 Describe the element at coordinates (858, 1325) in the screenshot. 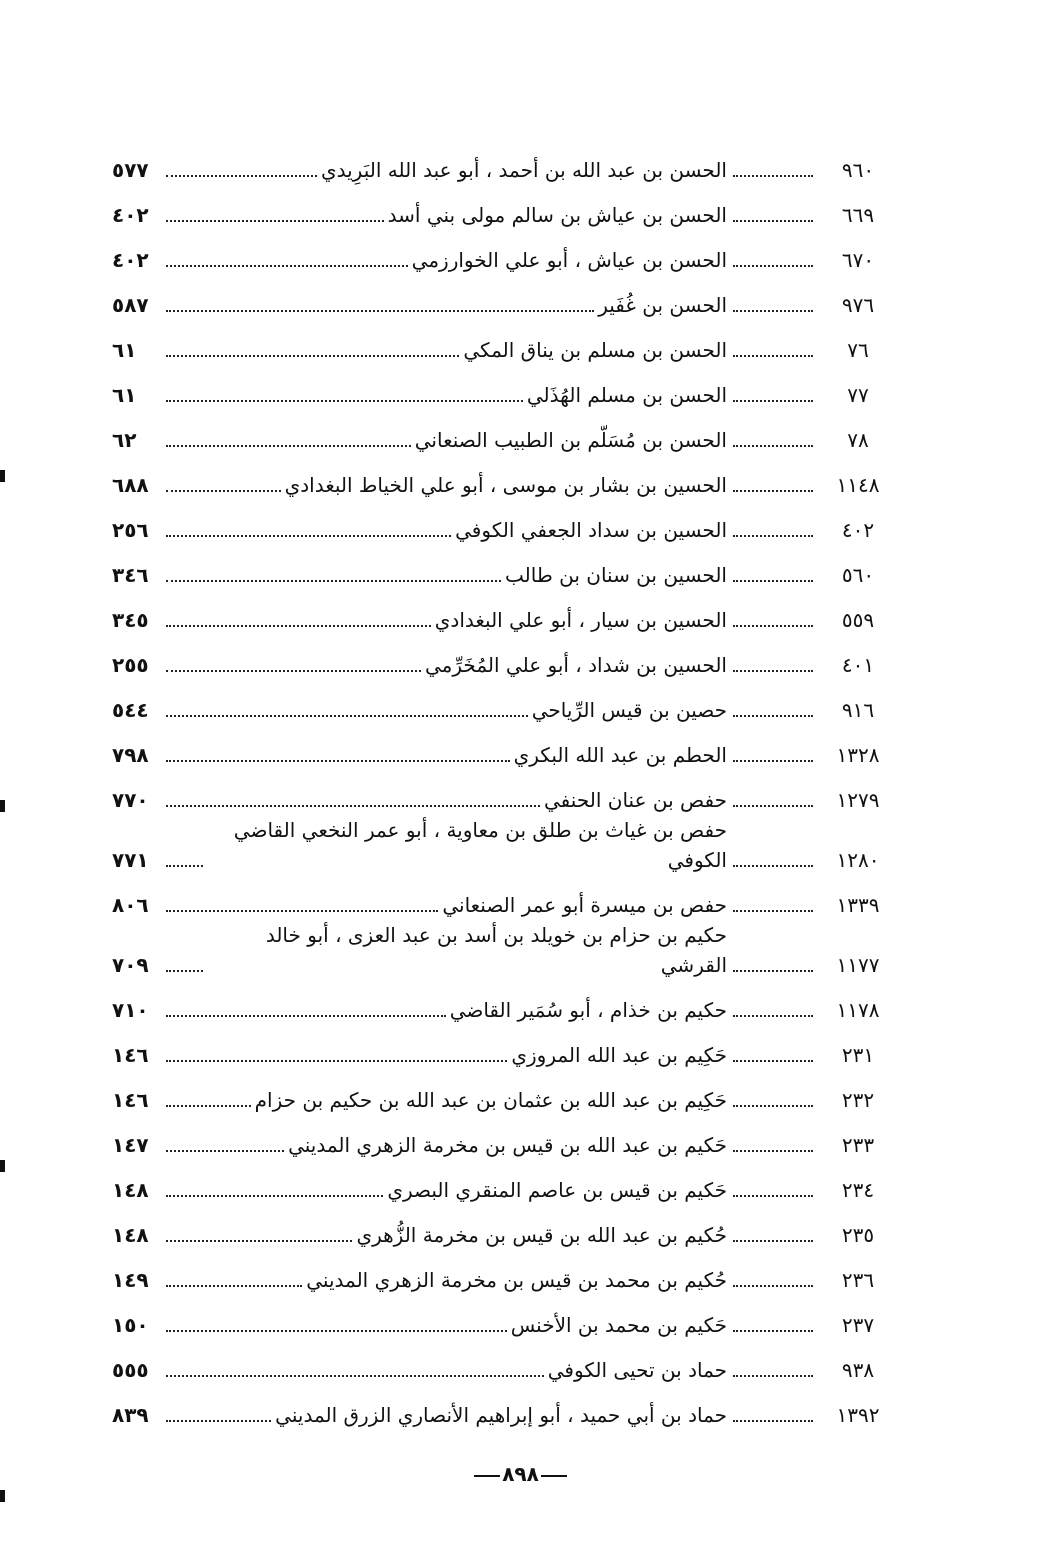

I see `entry-number: ٢٣٧` at that location.